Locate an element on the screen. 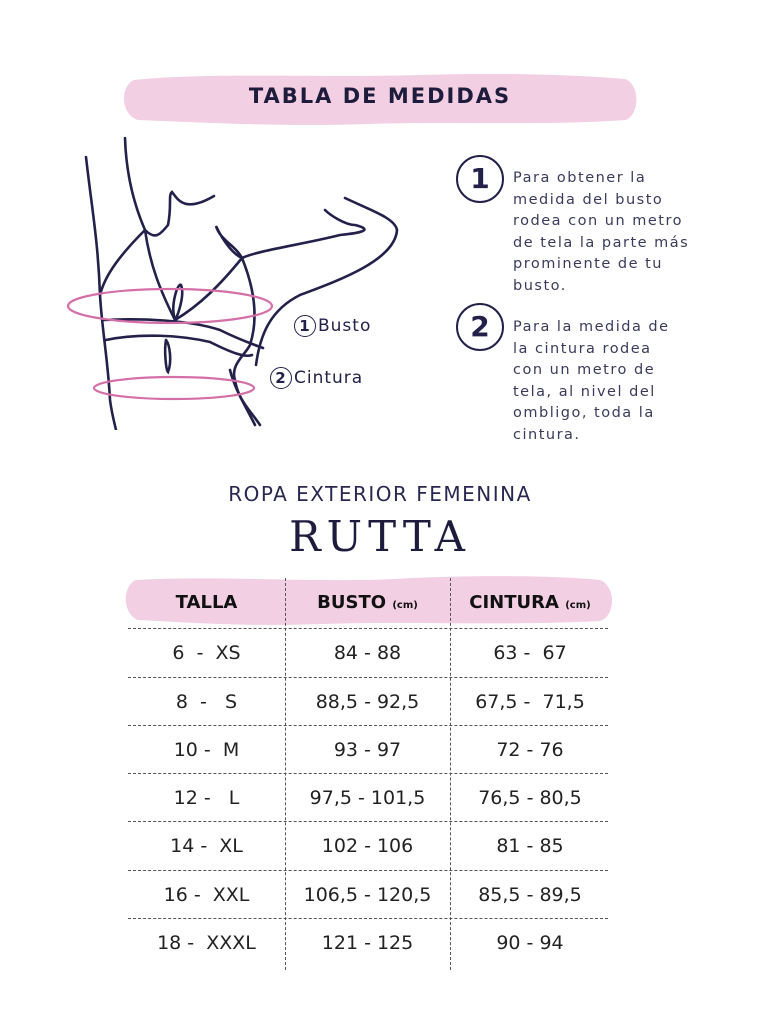 This screenshot has width=760, height=1020. header-cintura: CINTURA (cm) is located at coordinates (530, 602).